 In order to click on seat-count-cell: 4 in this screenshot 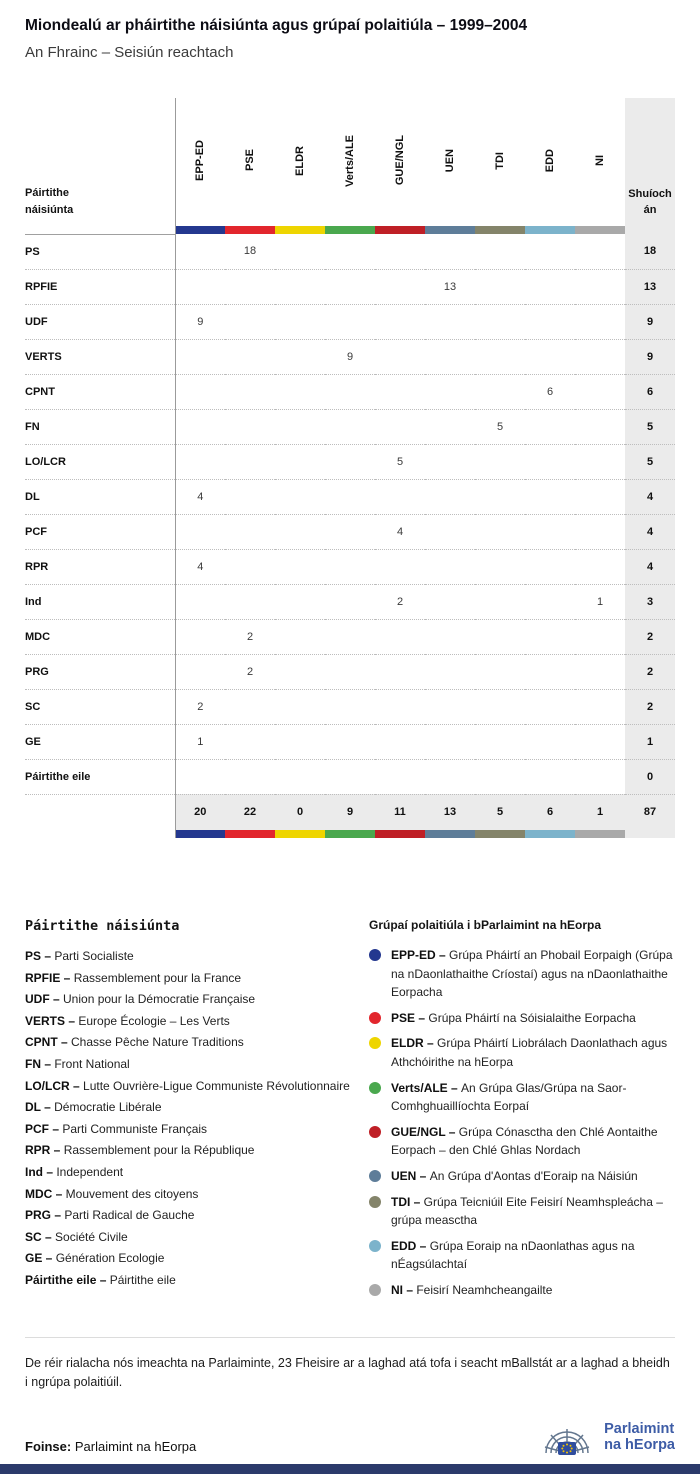, I will do `click(200, 497)`.